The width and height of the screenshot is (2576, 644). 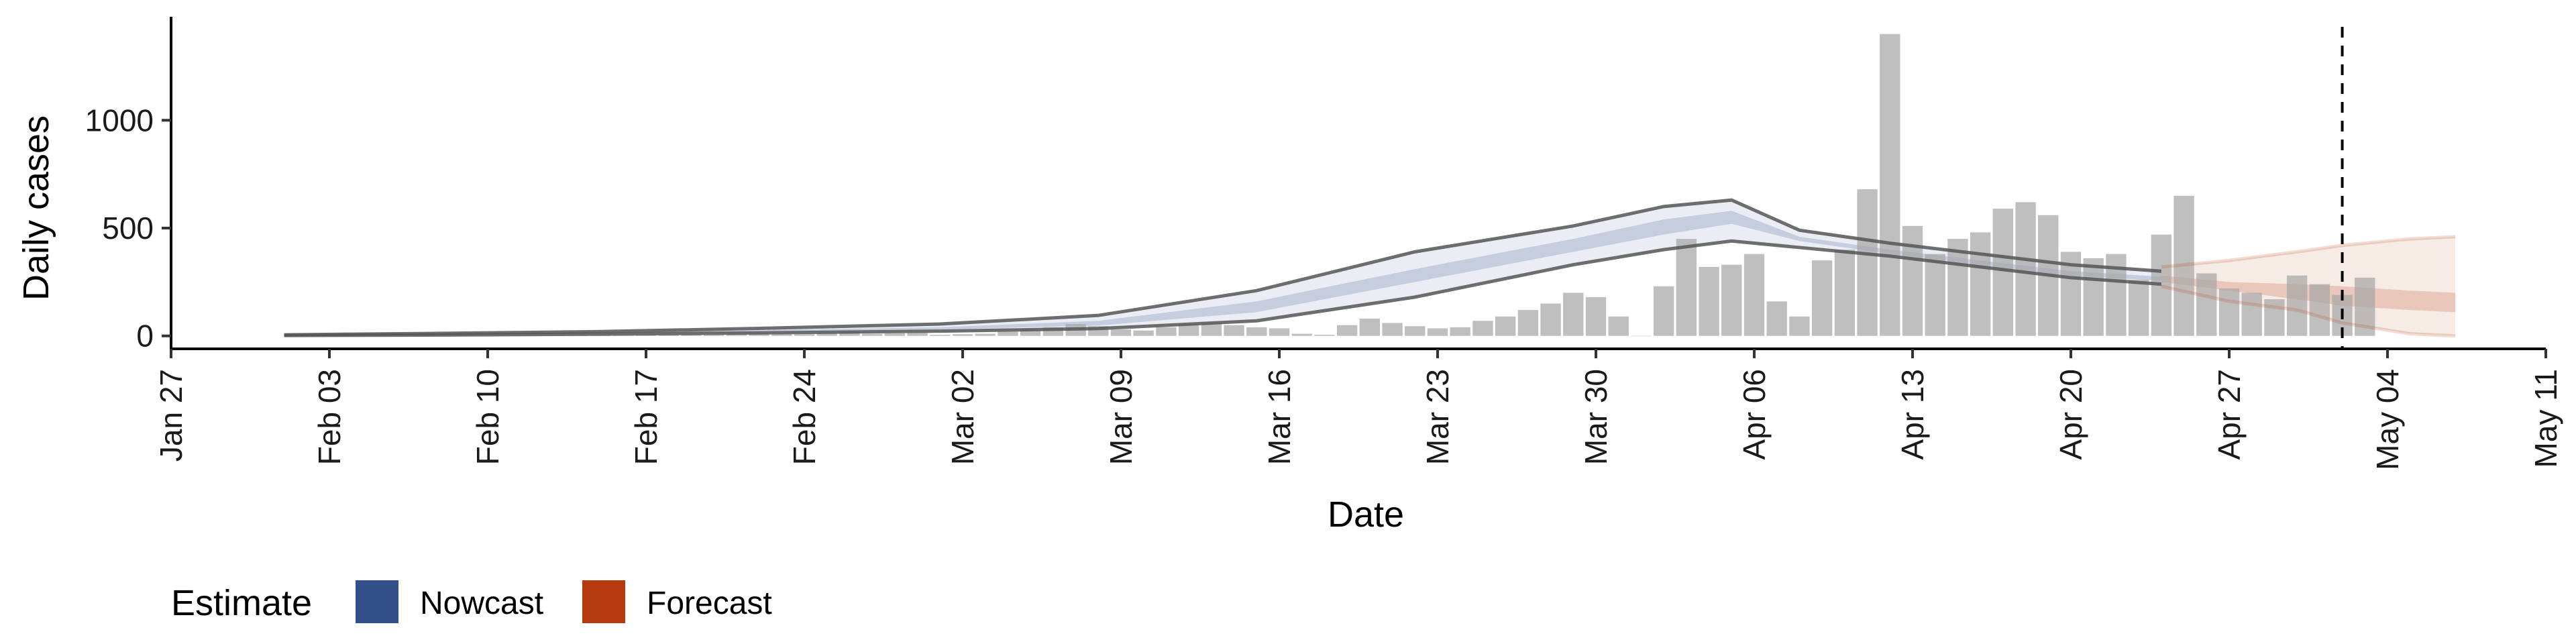 What do you see at coordinates (2387, 419) in the screenshot?
I see `x-tick-label: May 04` at bounding box center [2387, 419].